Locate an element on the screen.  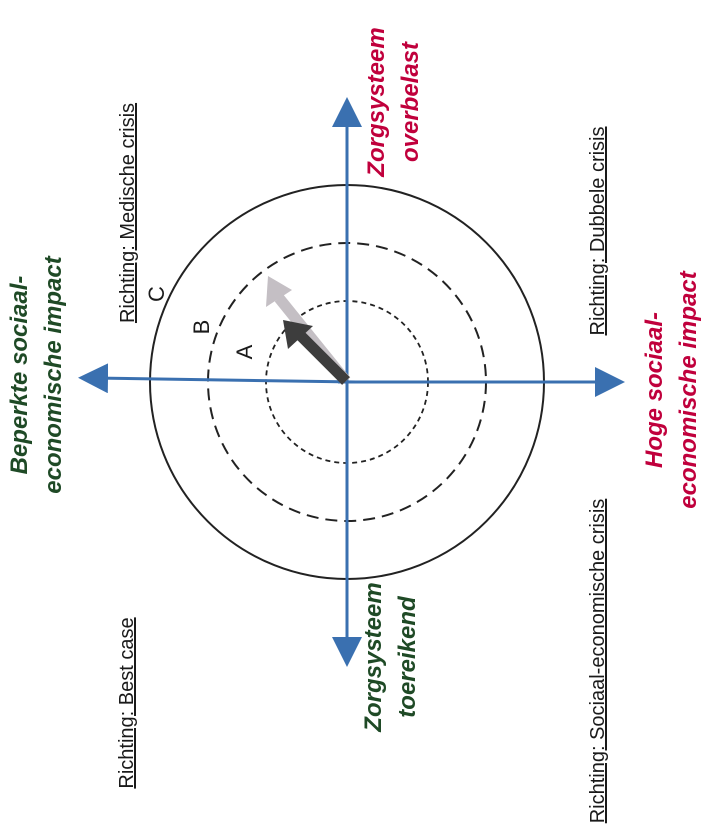
ring-label-c: C is located at coordinates (156, 294).